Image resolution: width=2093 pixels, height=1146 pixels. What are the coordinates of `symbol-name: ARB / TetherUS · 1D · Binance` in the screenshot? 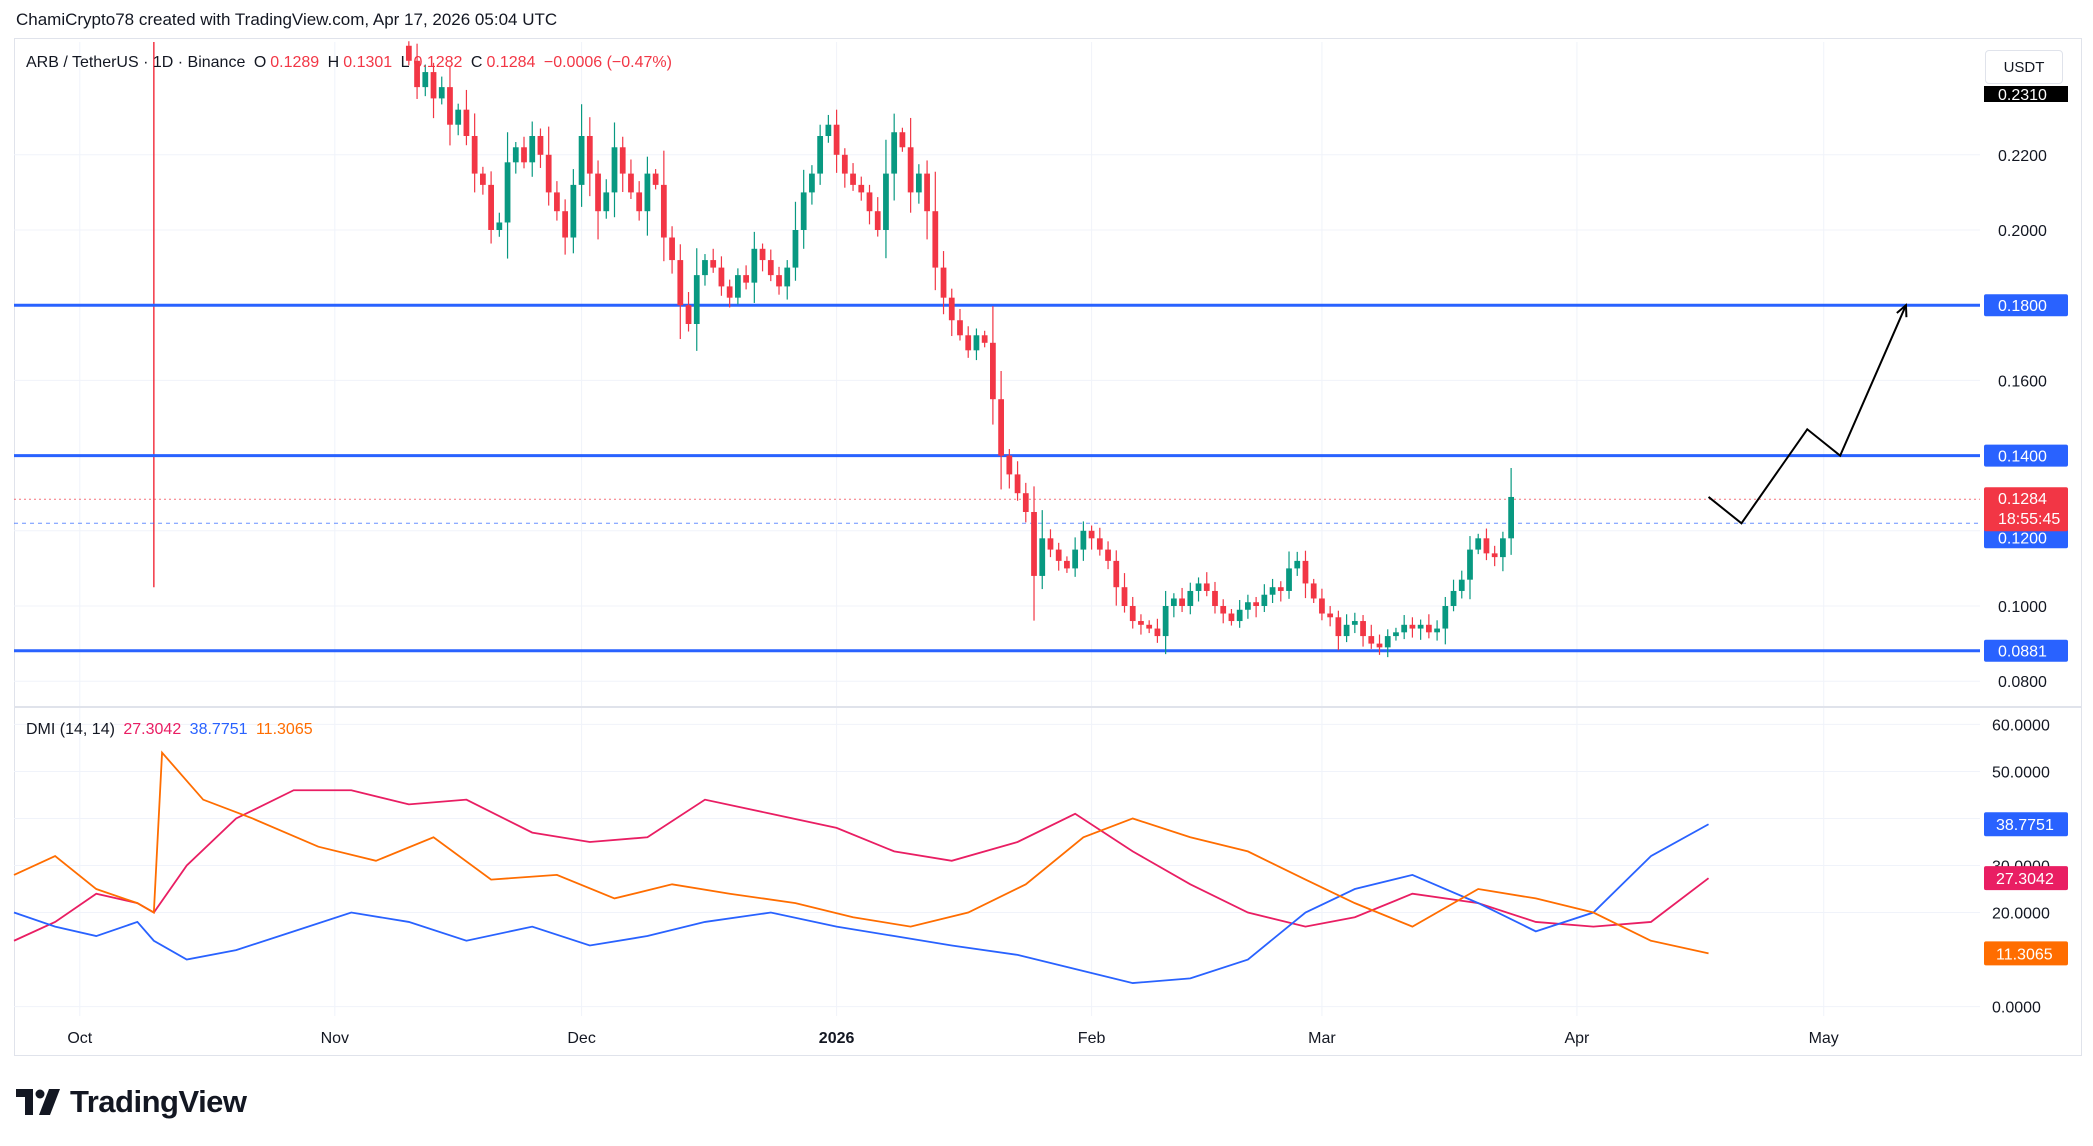 It's located at (136, 62).